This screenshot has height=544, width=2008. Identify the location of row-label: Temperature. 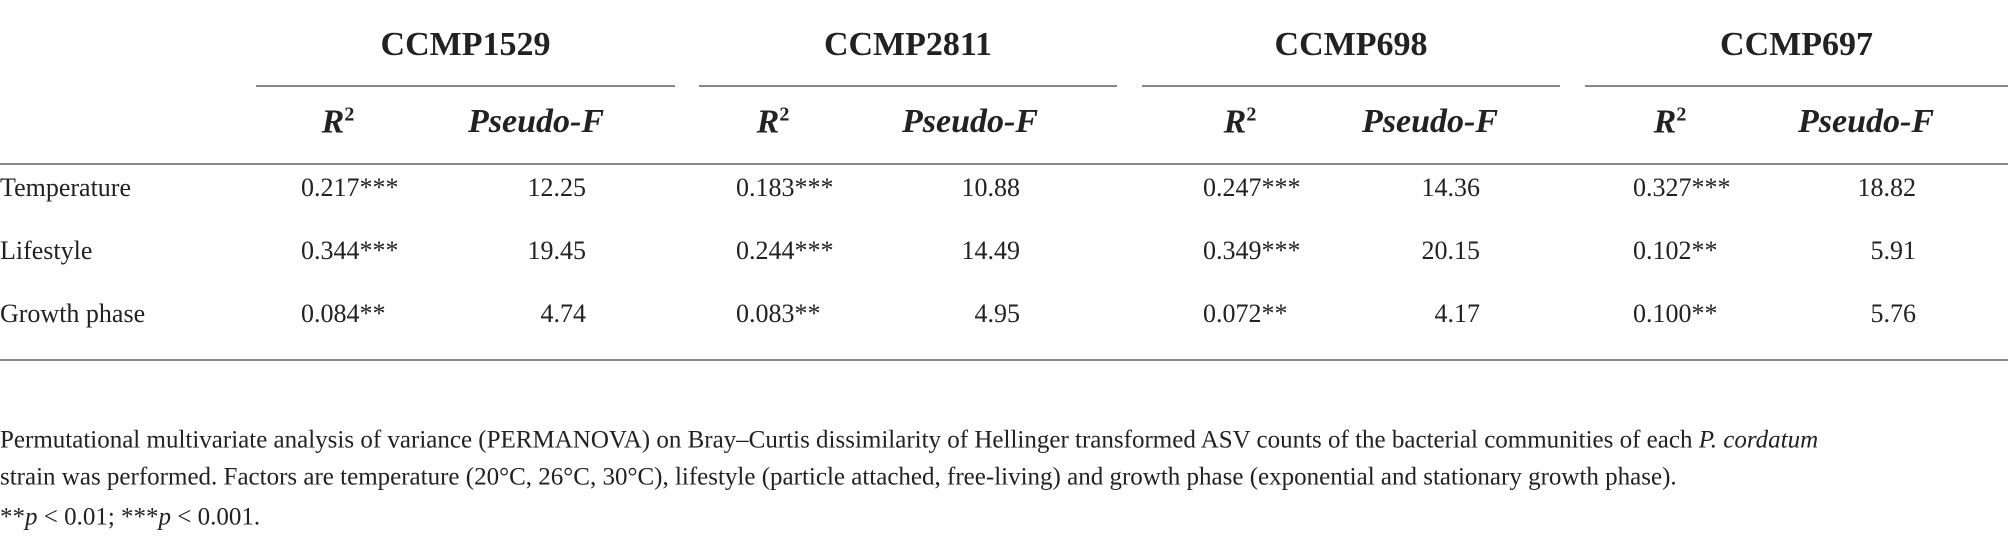
(65, 187).